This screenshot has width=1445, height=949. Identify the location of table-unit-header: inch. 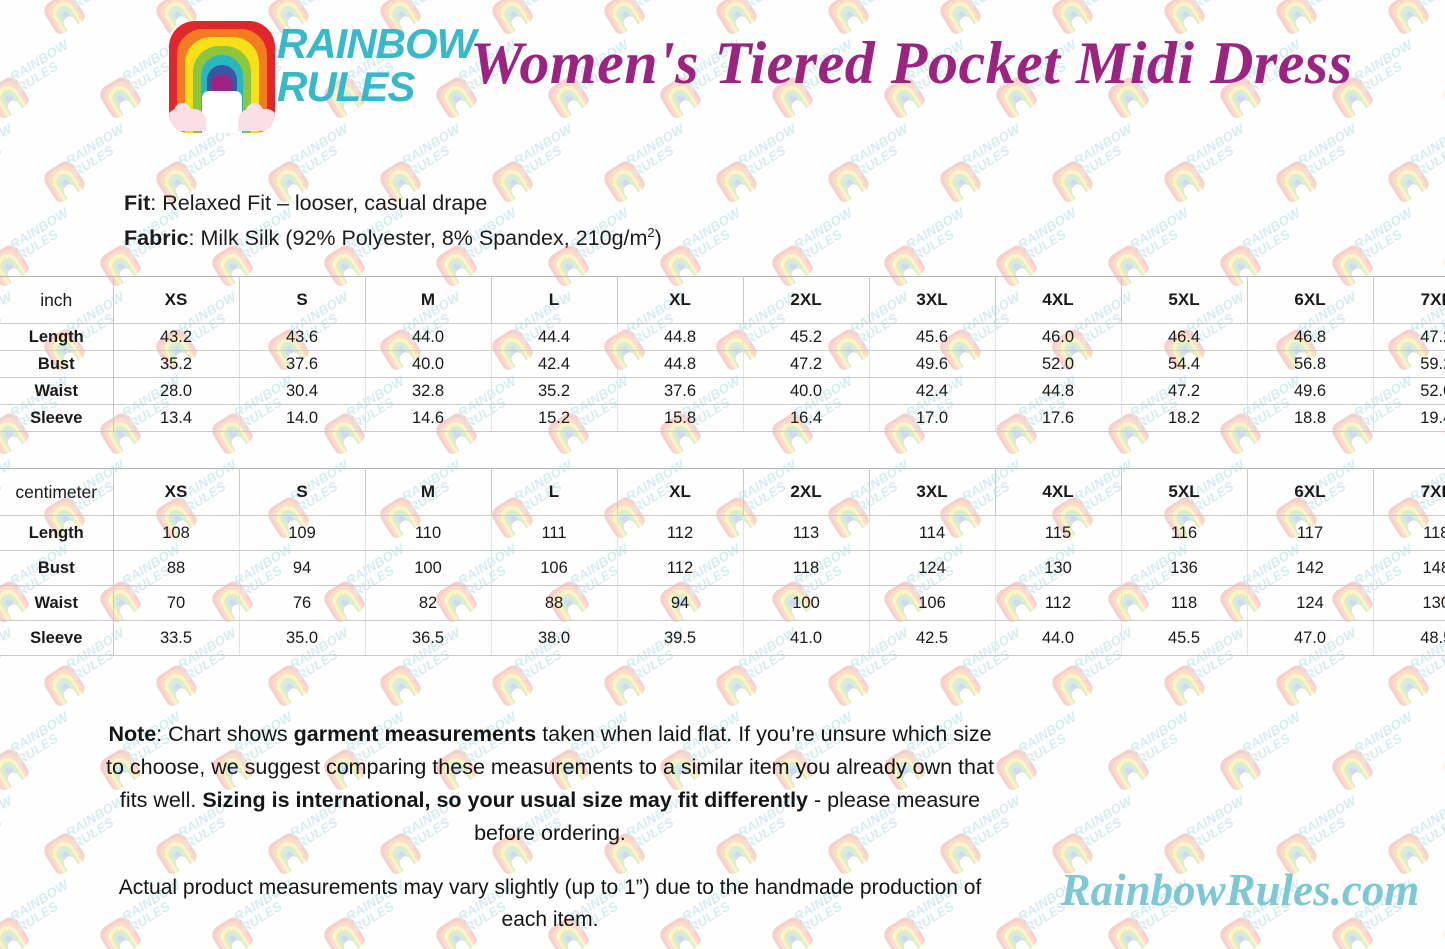
(57, 300).